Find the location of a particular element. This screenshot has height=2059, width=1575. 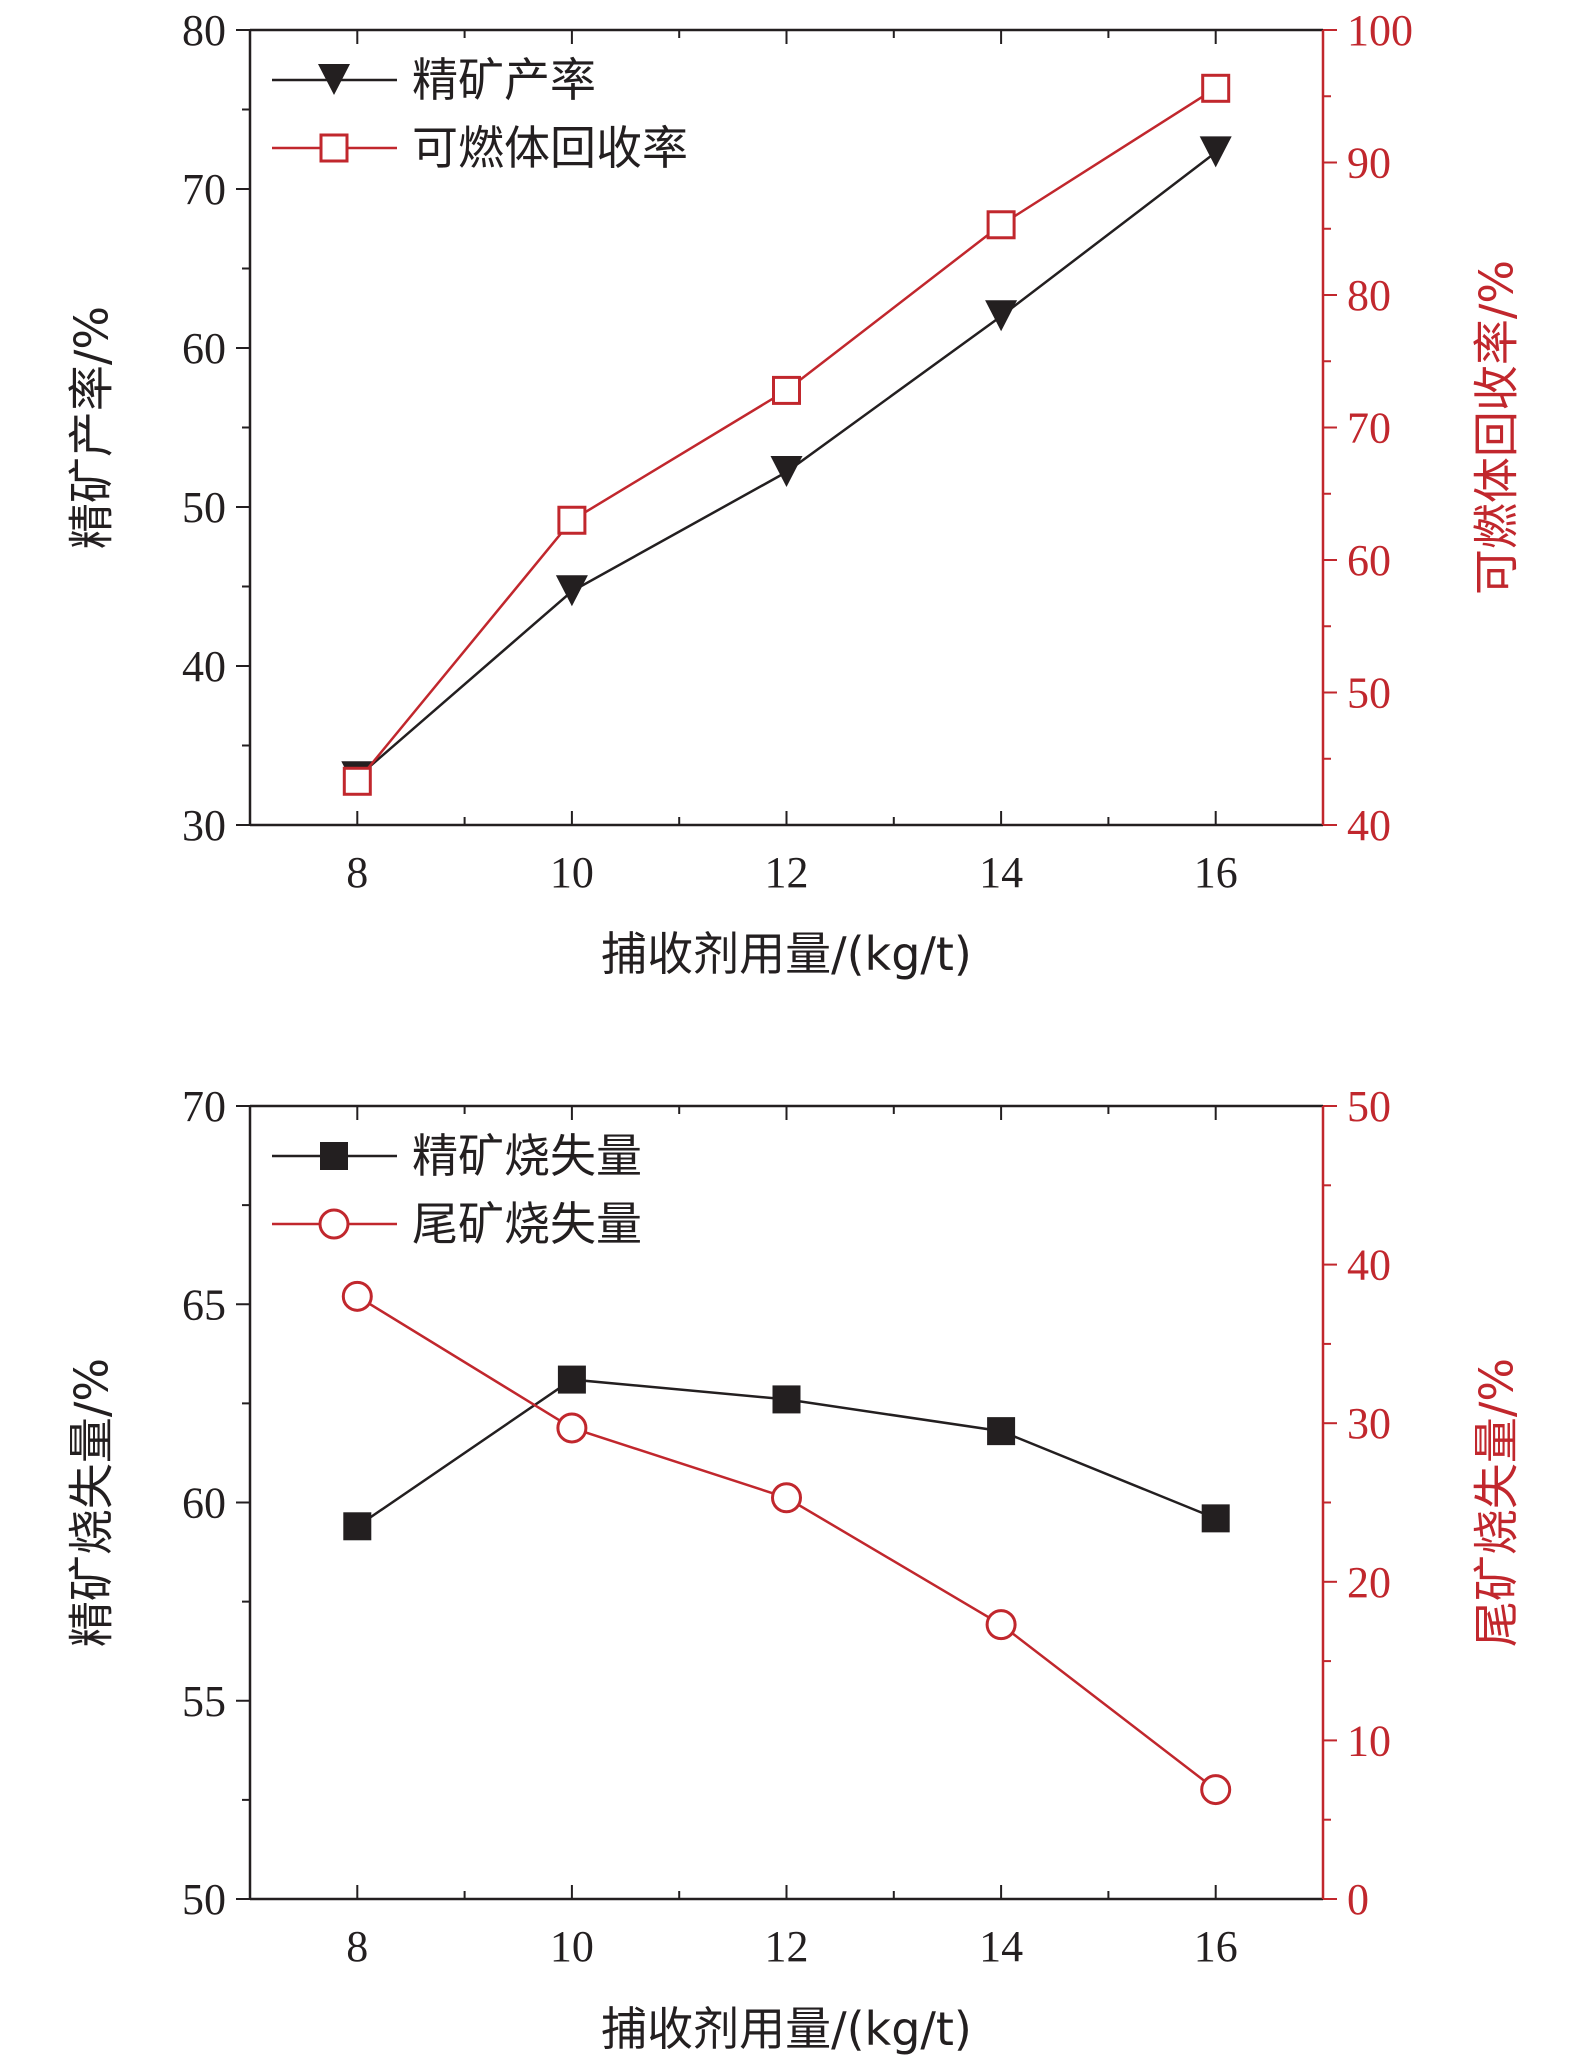

y2-axis-title: 可燃体回收率/% is located at coordinates (1497, 427).